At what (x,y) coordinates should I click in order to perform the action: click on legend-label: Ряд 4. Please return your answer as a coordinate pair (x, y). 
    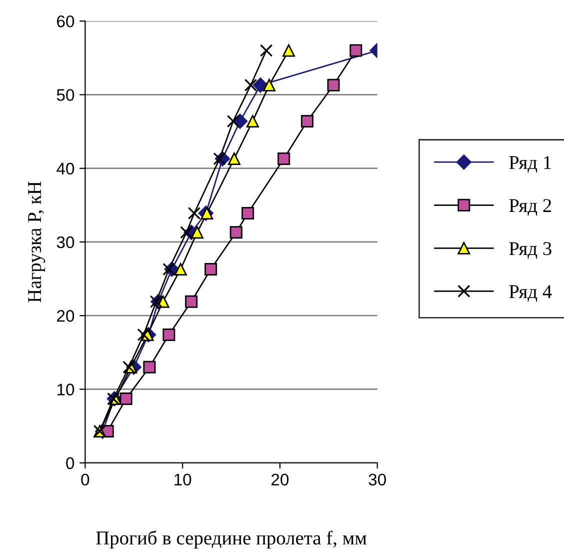
    Looking at the image, I should click on (530, 293).